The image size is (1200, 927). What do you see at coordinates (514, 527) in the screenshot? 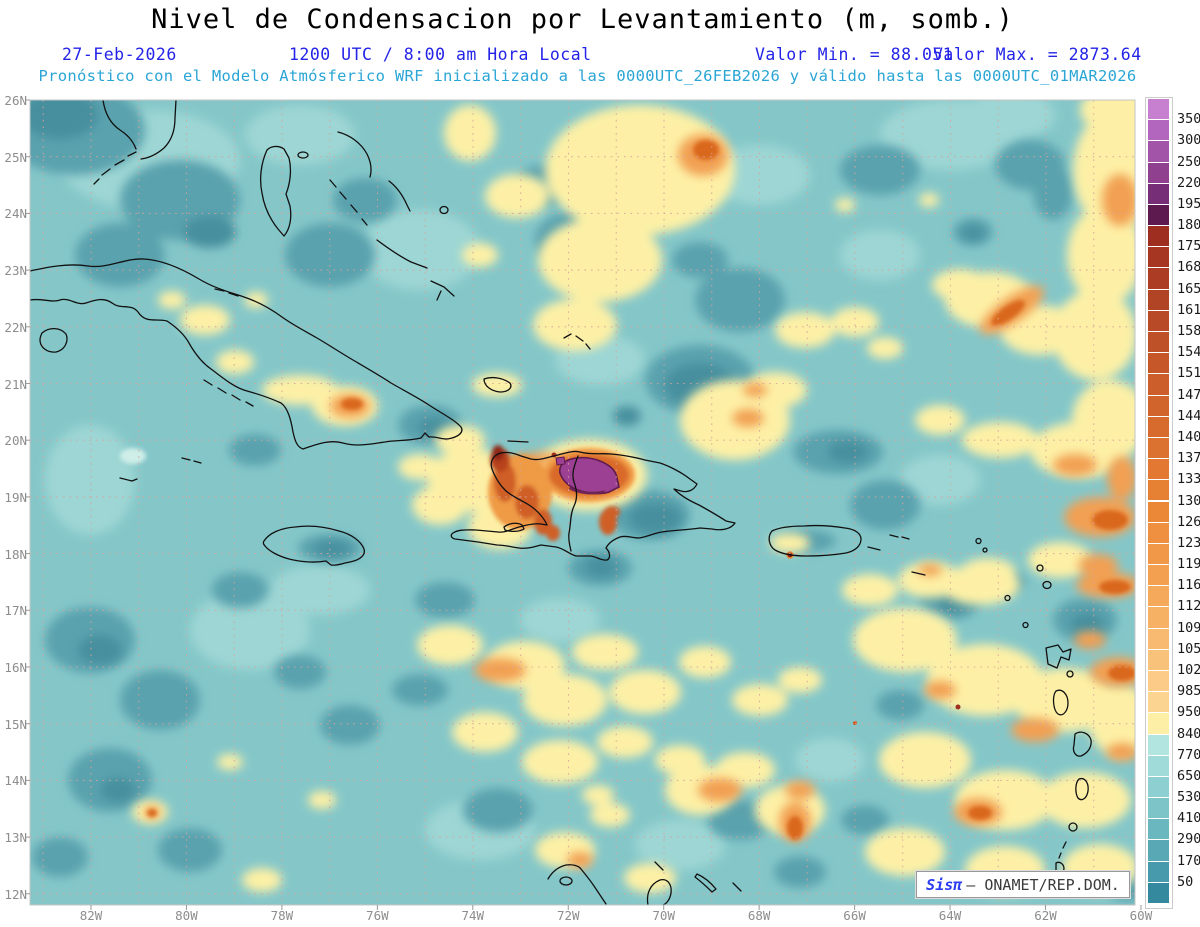
I see `coast-gonave` at bounding box center [514, 527].